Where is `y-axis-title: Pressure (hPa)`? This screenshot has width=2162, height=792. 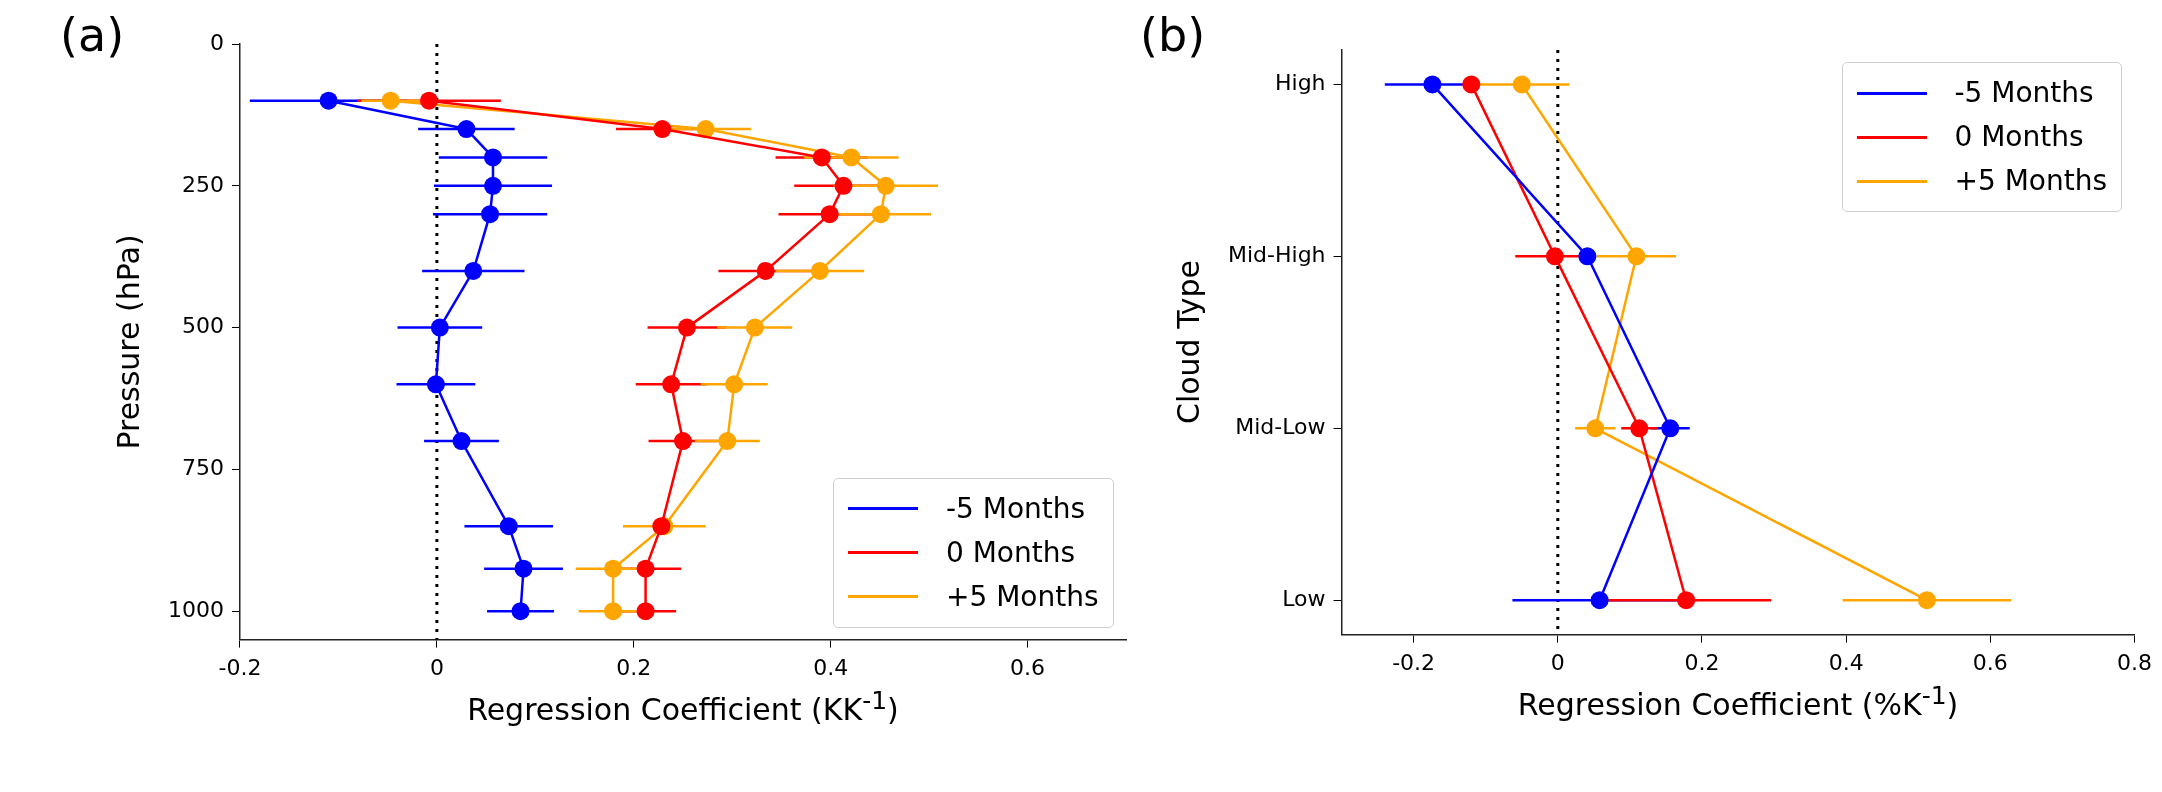
y-axis-title: Pressure (hPa) is located at coordinates (128, 342).